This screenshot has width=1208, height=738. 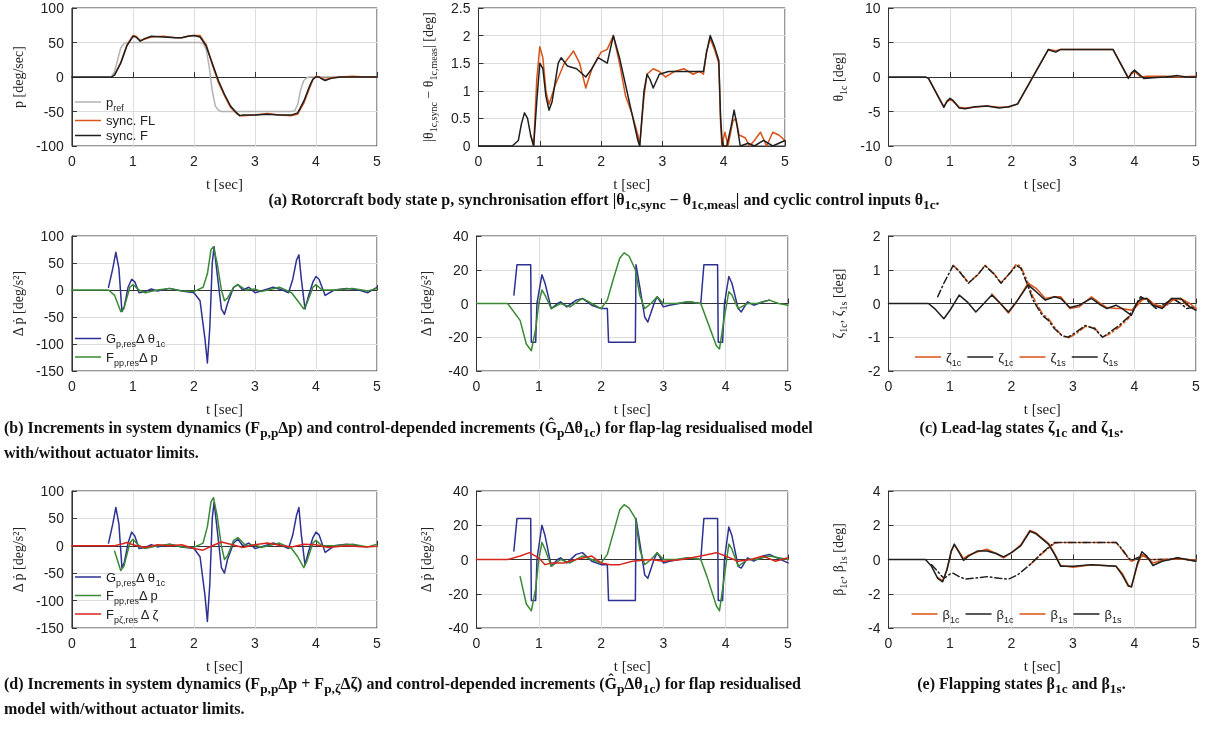 I want to click on y-tick-label: -100, so click(x=50, y=600).